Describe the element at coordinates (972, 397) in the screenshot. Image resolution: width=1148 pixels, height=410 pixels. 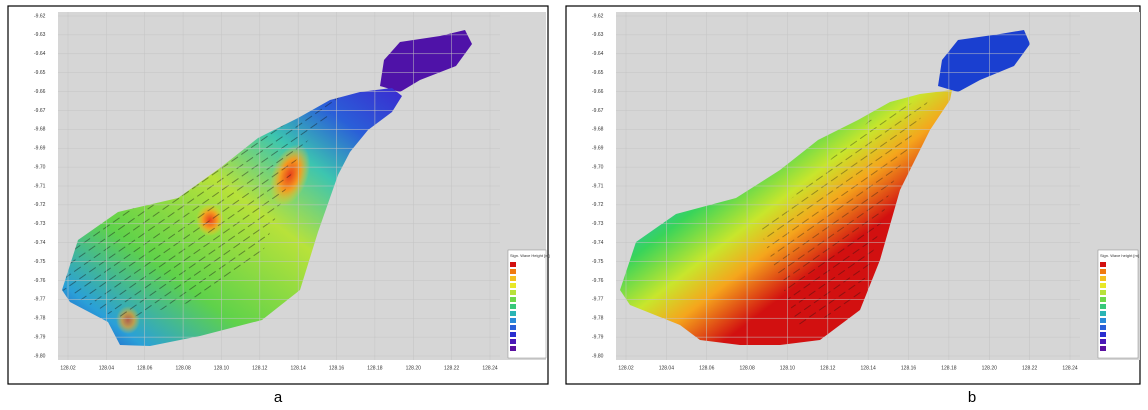
I see `panel-caption: b` at that location.